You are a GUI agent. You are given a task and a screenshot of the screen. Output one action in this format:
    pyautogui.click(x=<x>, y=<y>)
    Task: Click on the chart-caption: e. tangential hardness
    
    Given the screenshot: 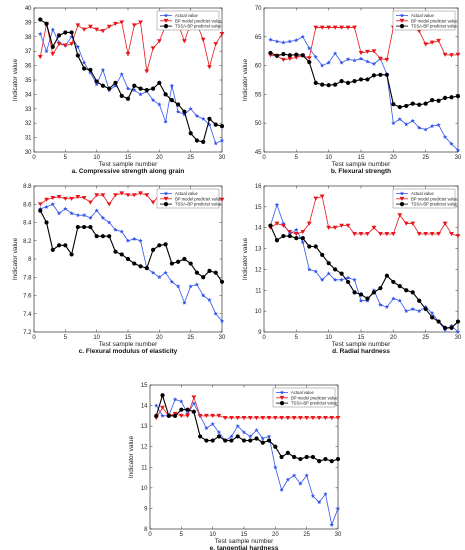 What is the action you would take?
    pyautogui.click(x=244, y=547)
    